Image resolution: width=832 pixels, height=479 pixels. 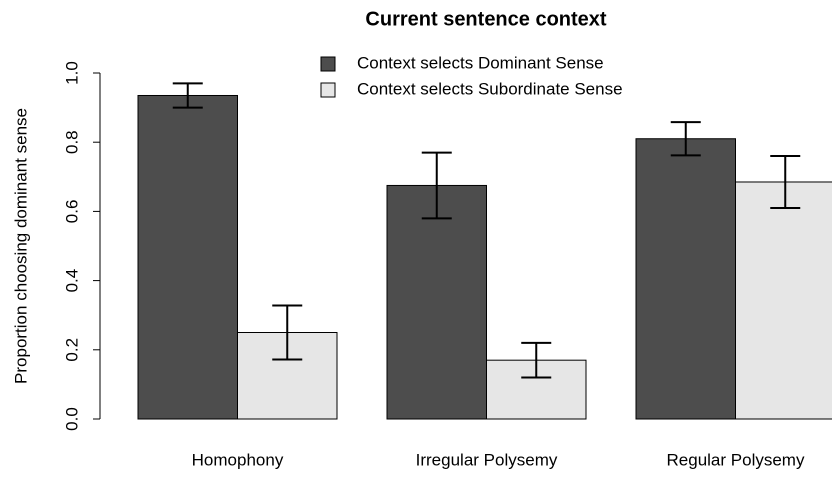 I want to click on y-tick-label: 1.0, so click(x=71, y=73).